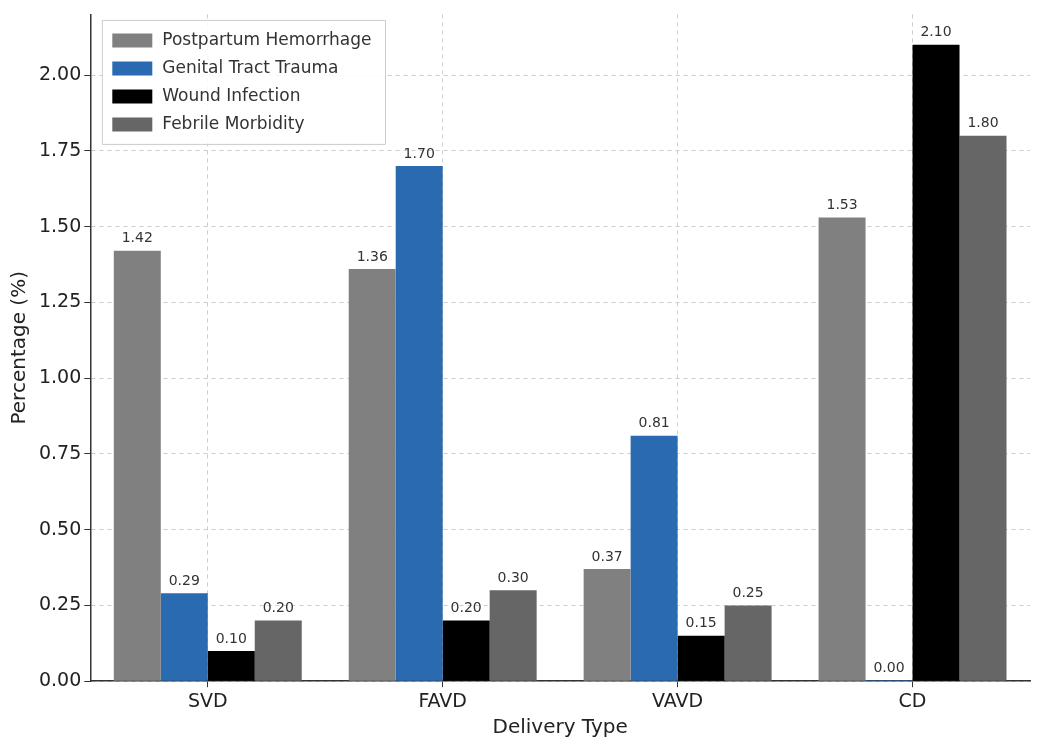  I want to click on data-label: 1.80, so click(983, 122).